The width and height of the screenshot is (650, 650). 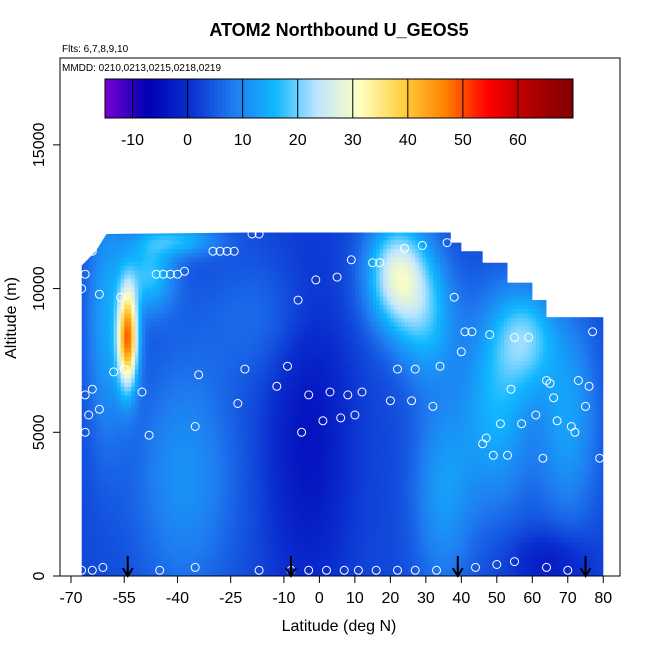 I want to click on dates-label: MMDD: 0210,0213,0215,0218,0219, so click(x=141, y=68).